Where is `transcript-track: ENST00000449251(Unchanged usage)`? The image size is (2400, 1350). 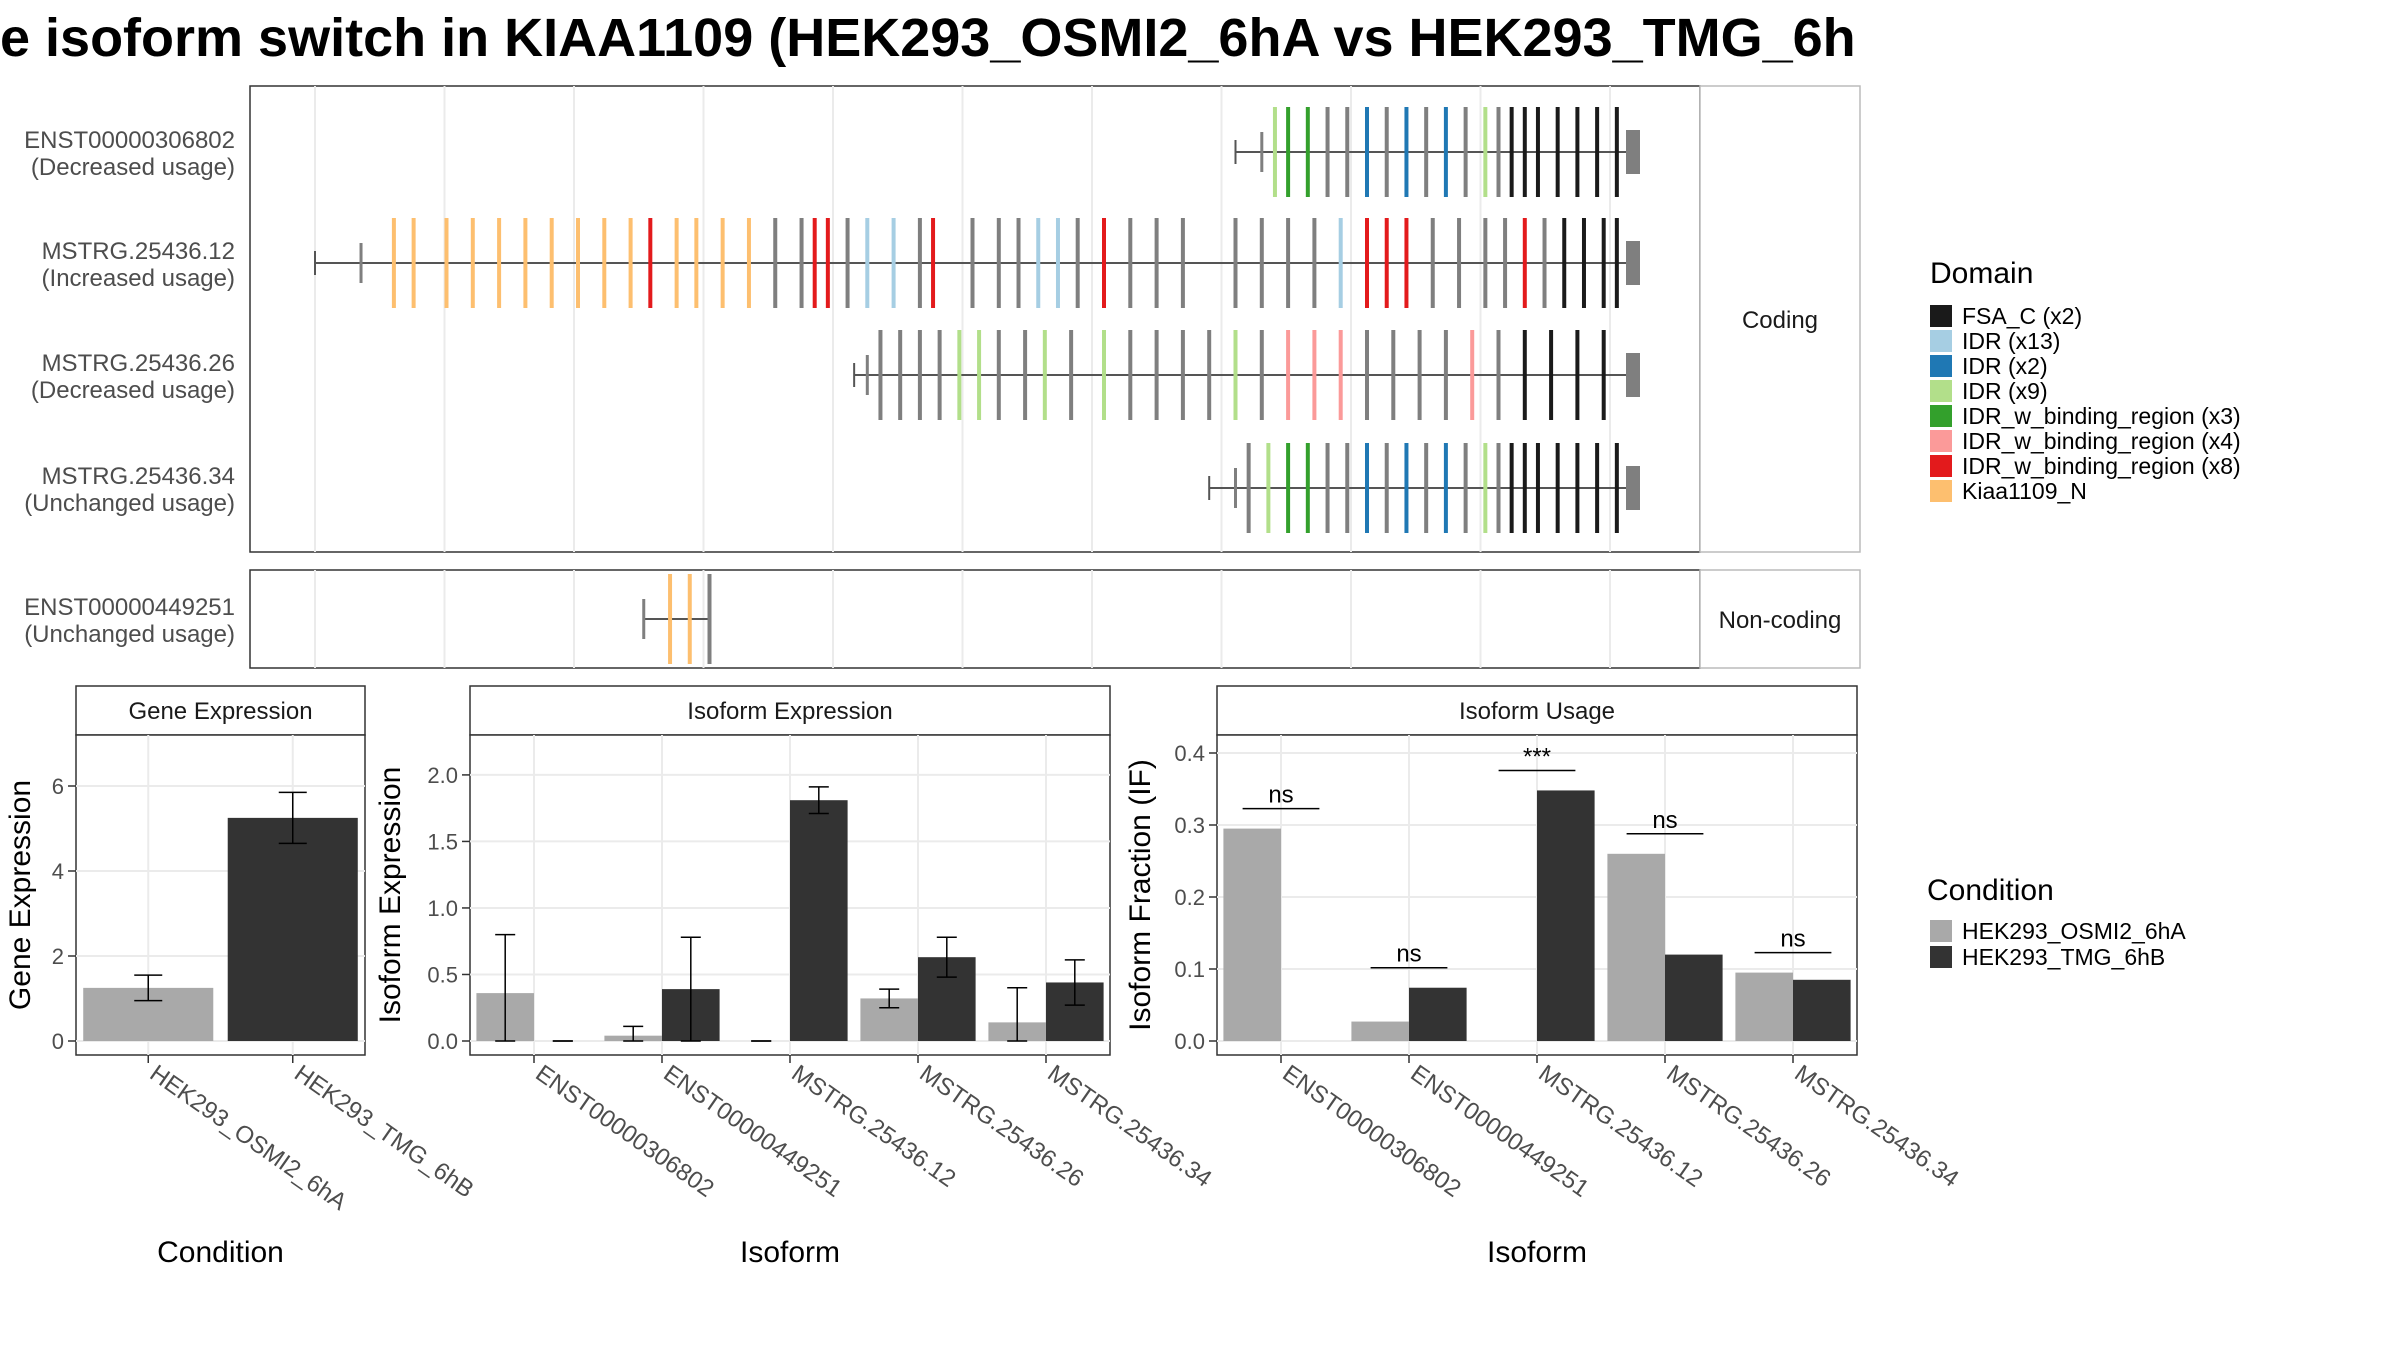 transcript-track: ENST00000449251(Unchanged usage) is located at coordinates (368, 619).